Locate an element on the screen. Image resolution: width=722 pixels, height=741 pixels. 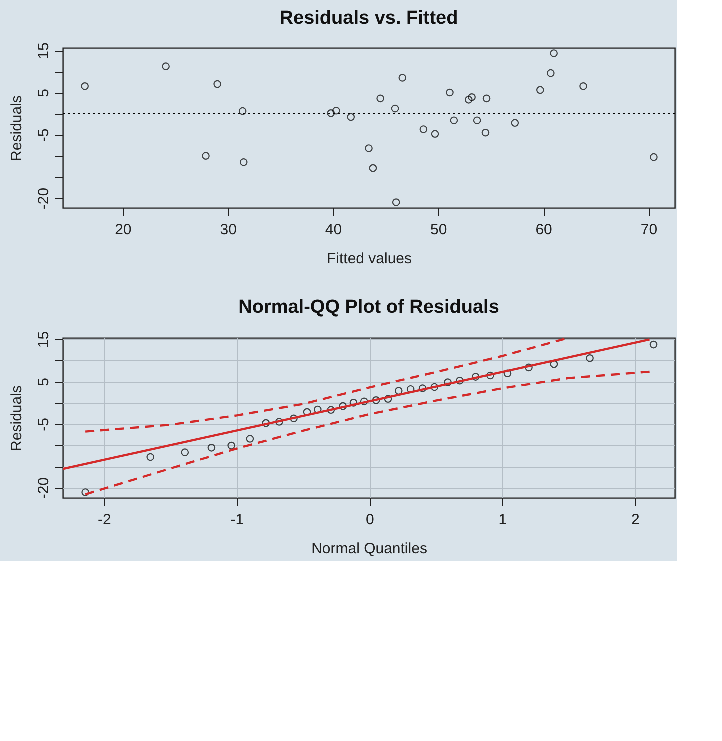
x-tick-label: 60 is located at coordinates (544, 230).